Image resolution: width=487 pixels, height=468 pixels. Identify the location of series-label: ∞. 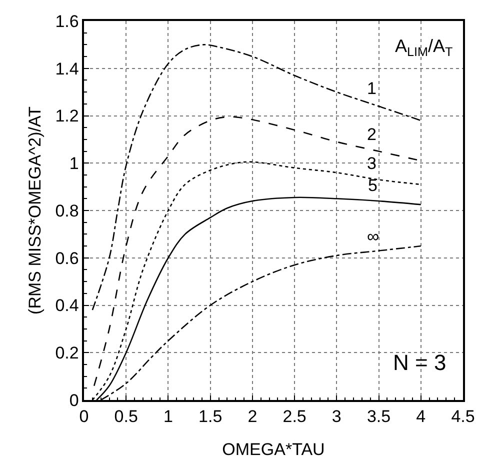
(373, 236).